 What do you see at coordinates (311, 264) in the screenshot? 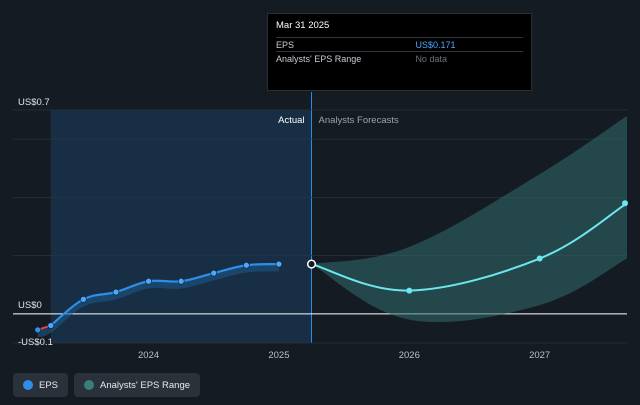
I see `hover-point` at bounding box center [311, 264].